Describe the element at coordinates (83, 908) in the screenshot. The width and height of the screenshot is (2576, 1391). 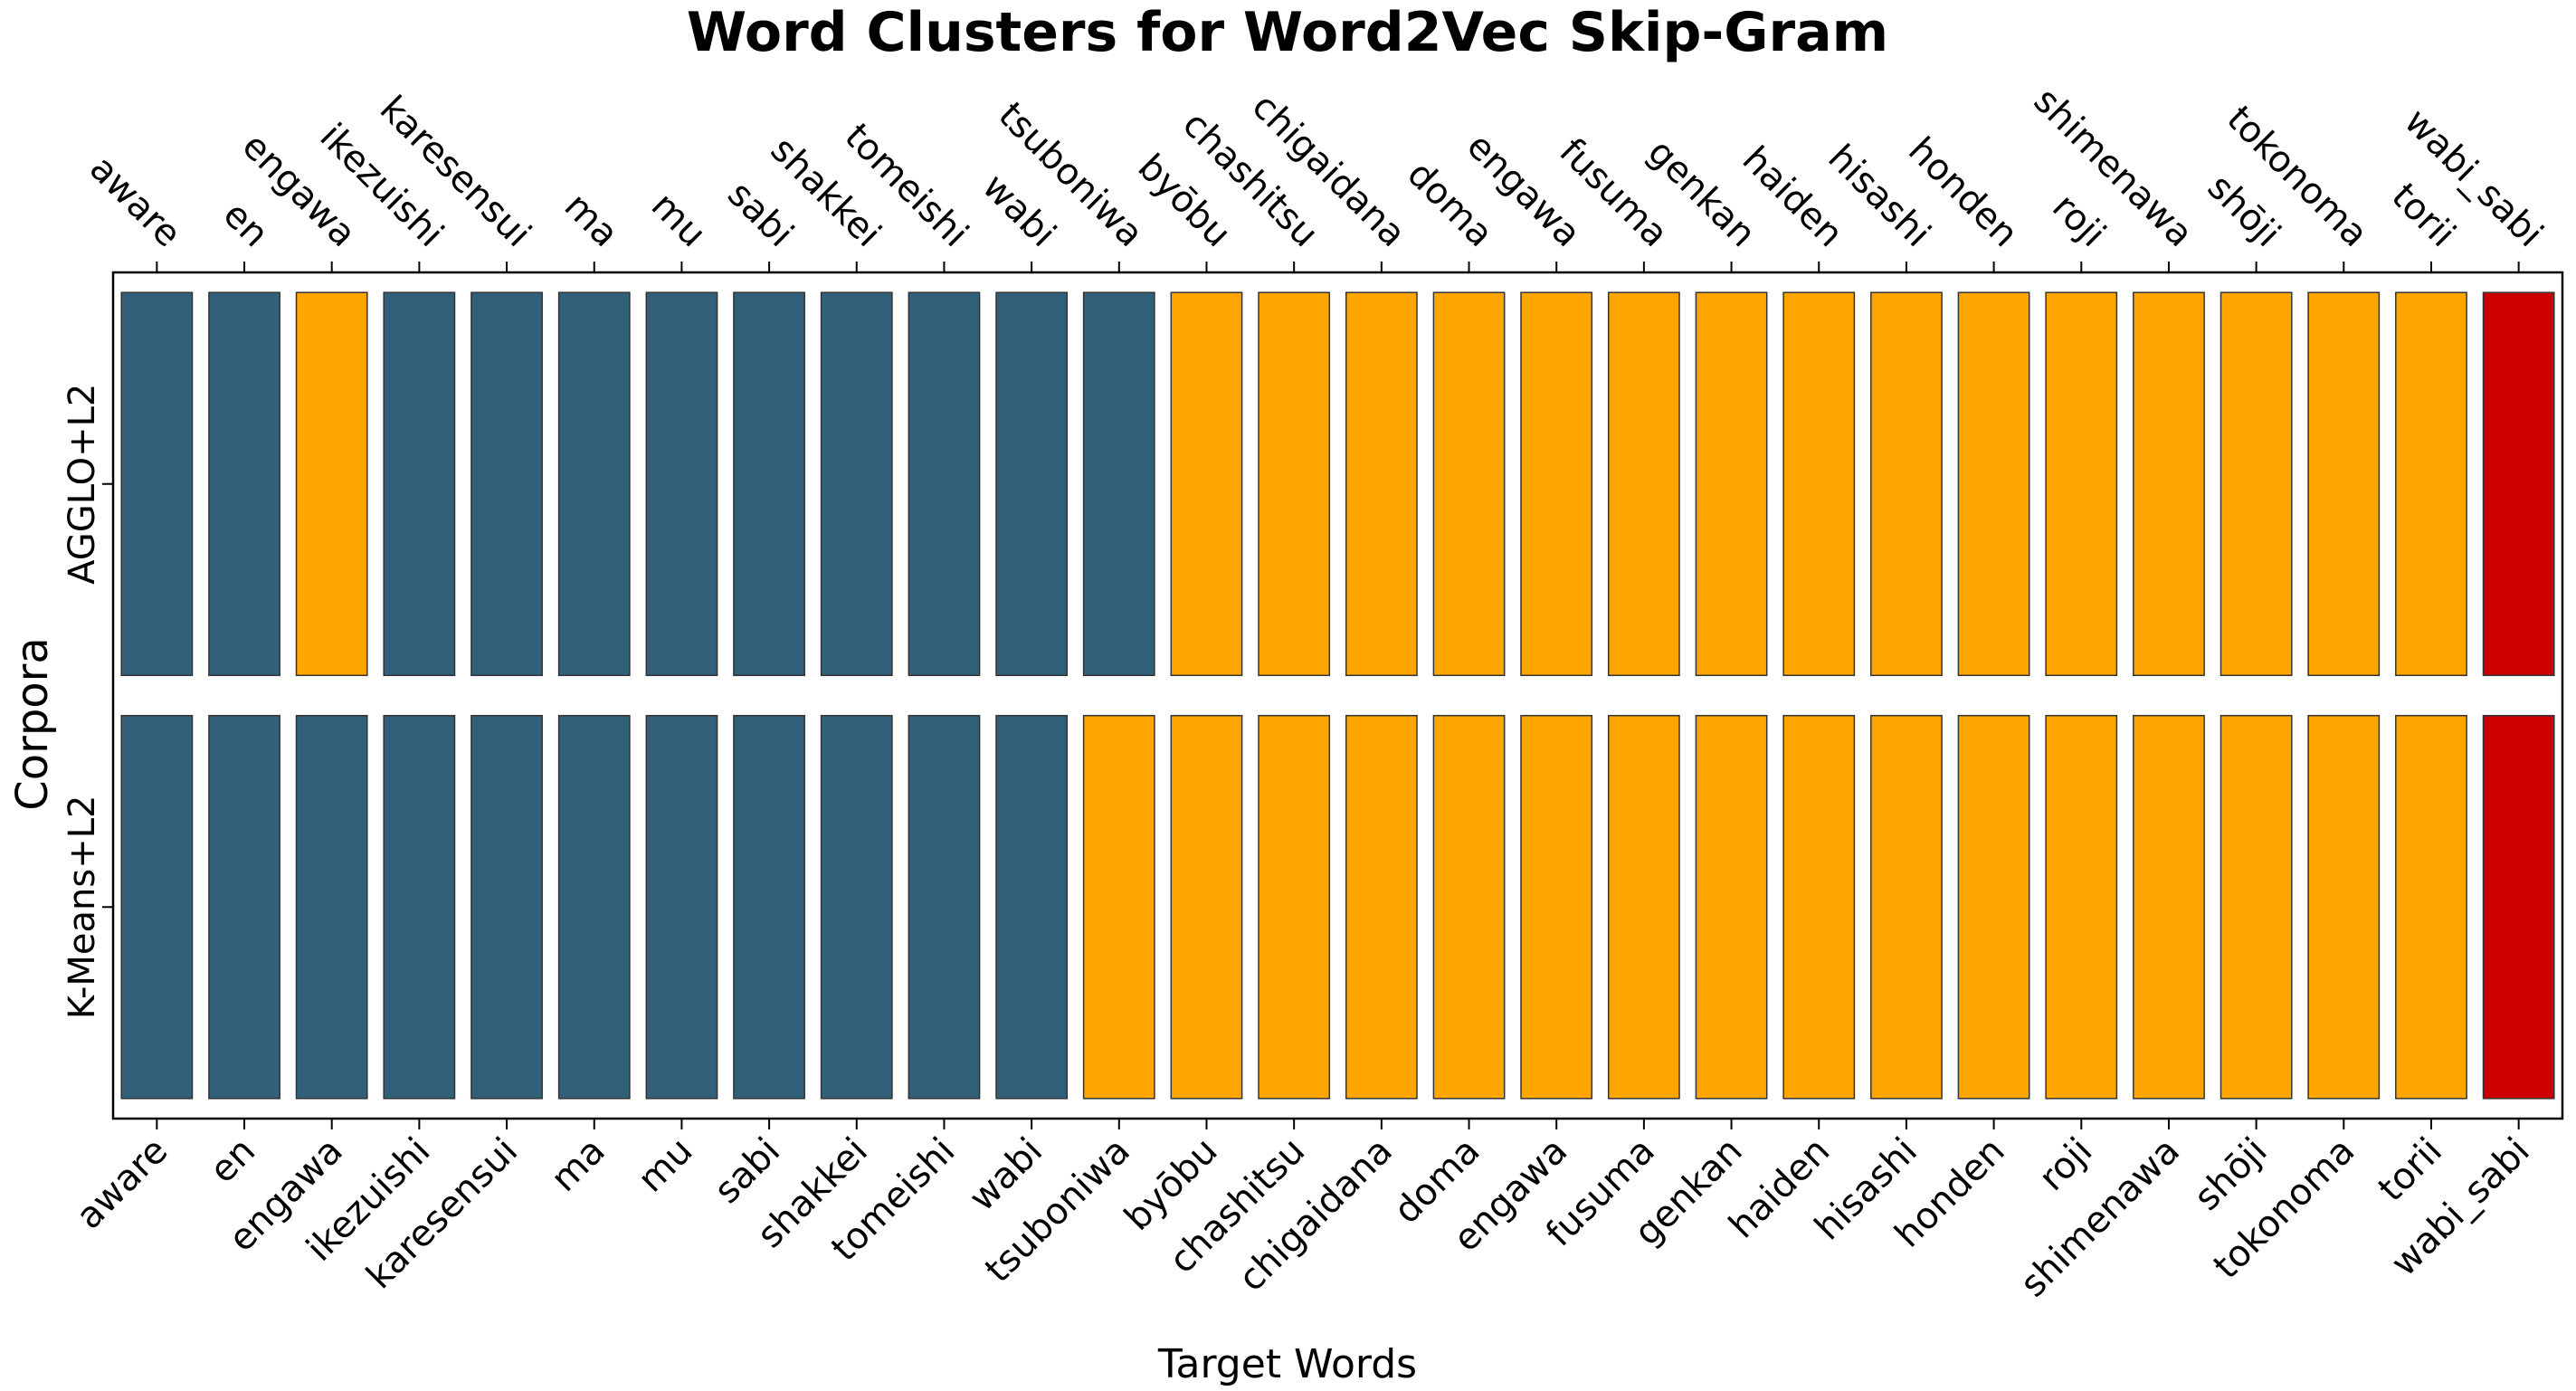
I see `y-tick-label: K-Means+L2` at that location.